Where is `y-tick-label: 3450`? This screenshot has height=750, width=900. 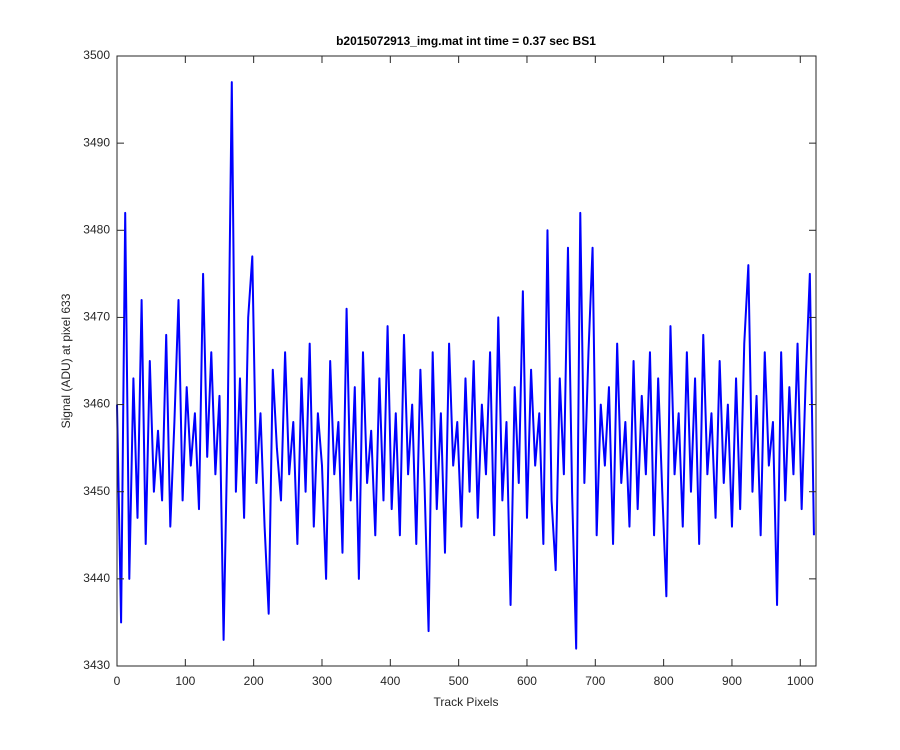 y-tick-label: 3450 is located at coordinates (96, 491).